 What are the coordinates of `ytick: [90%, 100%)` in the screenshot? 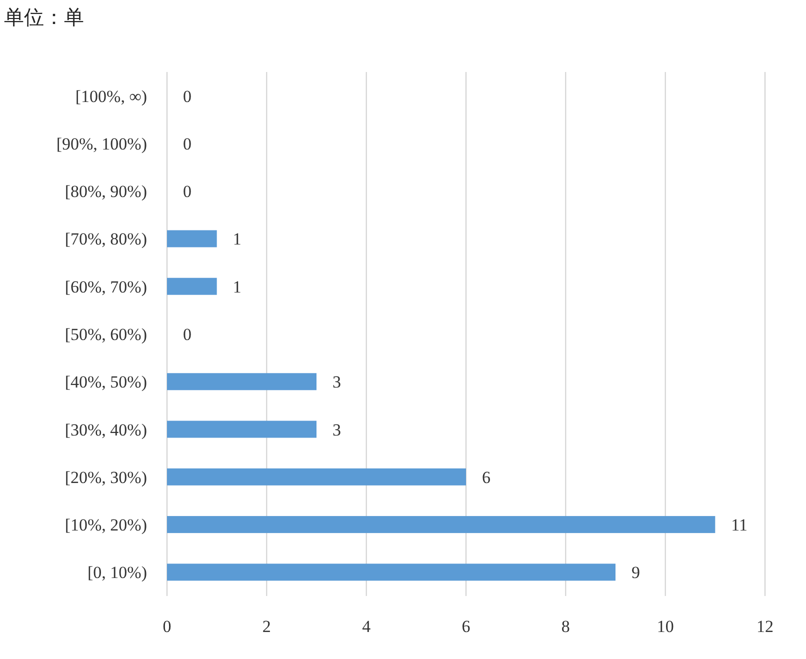 It's located at (101, 144).